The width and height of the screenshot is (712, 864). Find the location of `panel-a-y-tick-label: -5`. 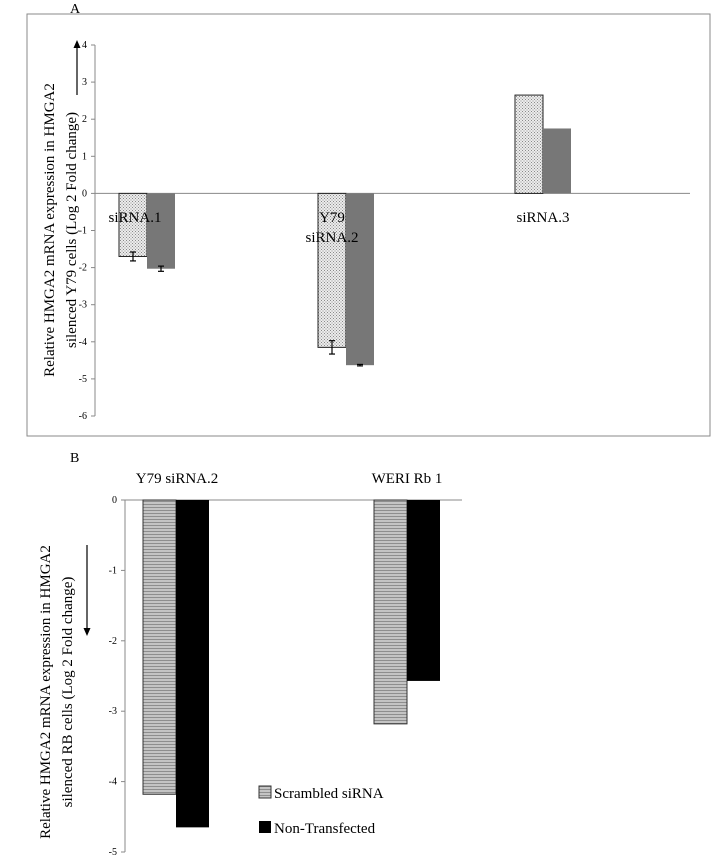

panel-a-y-tick-label: -5 is located at coordinates (83, 379).